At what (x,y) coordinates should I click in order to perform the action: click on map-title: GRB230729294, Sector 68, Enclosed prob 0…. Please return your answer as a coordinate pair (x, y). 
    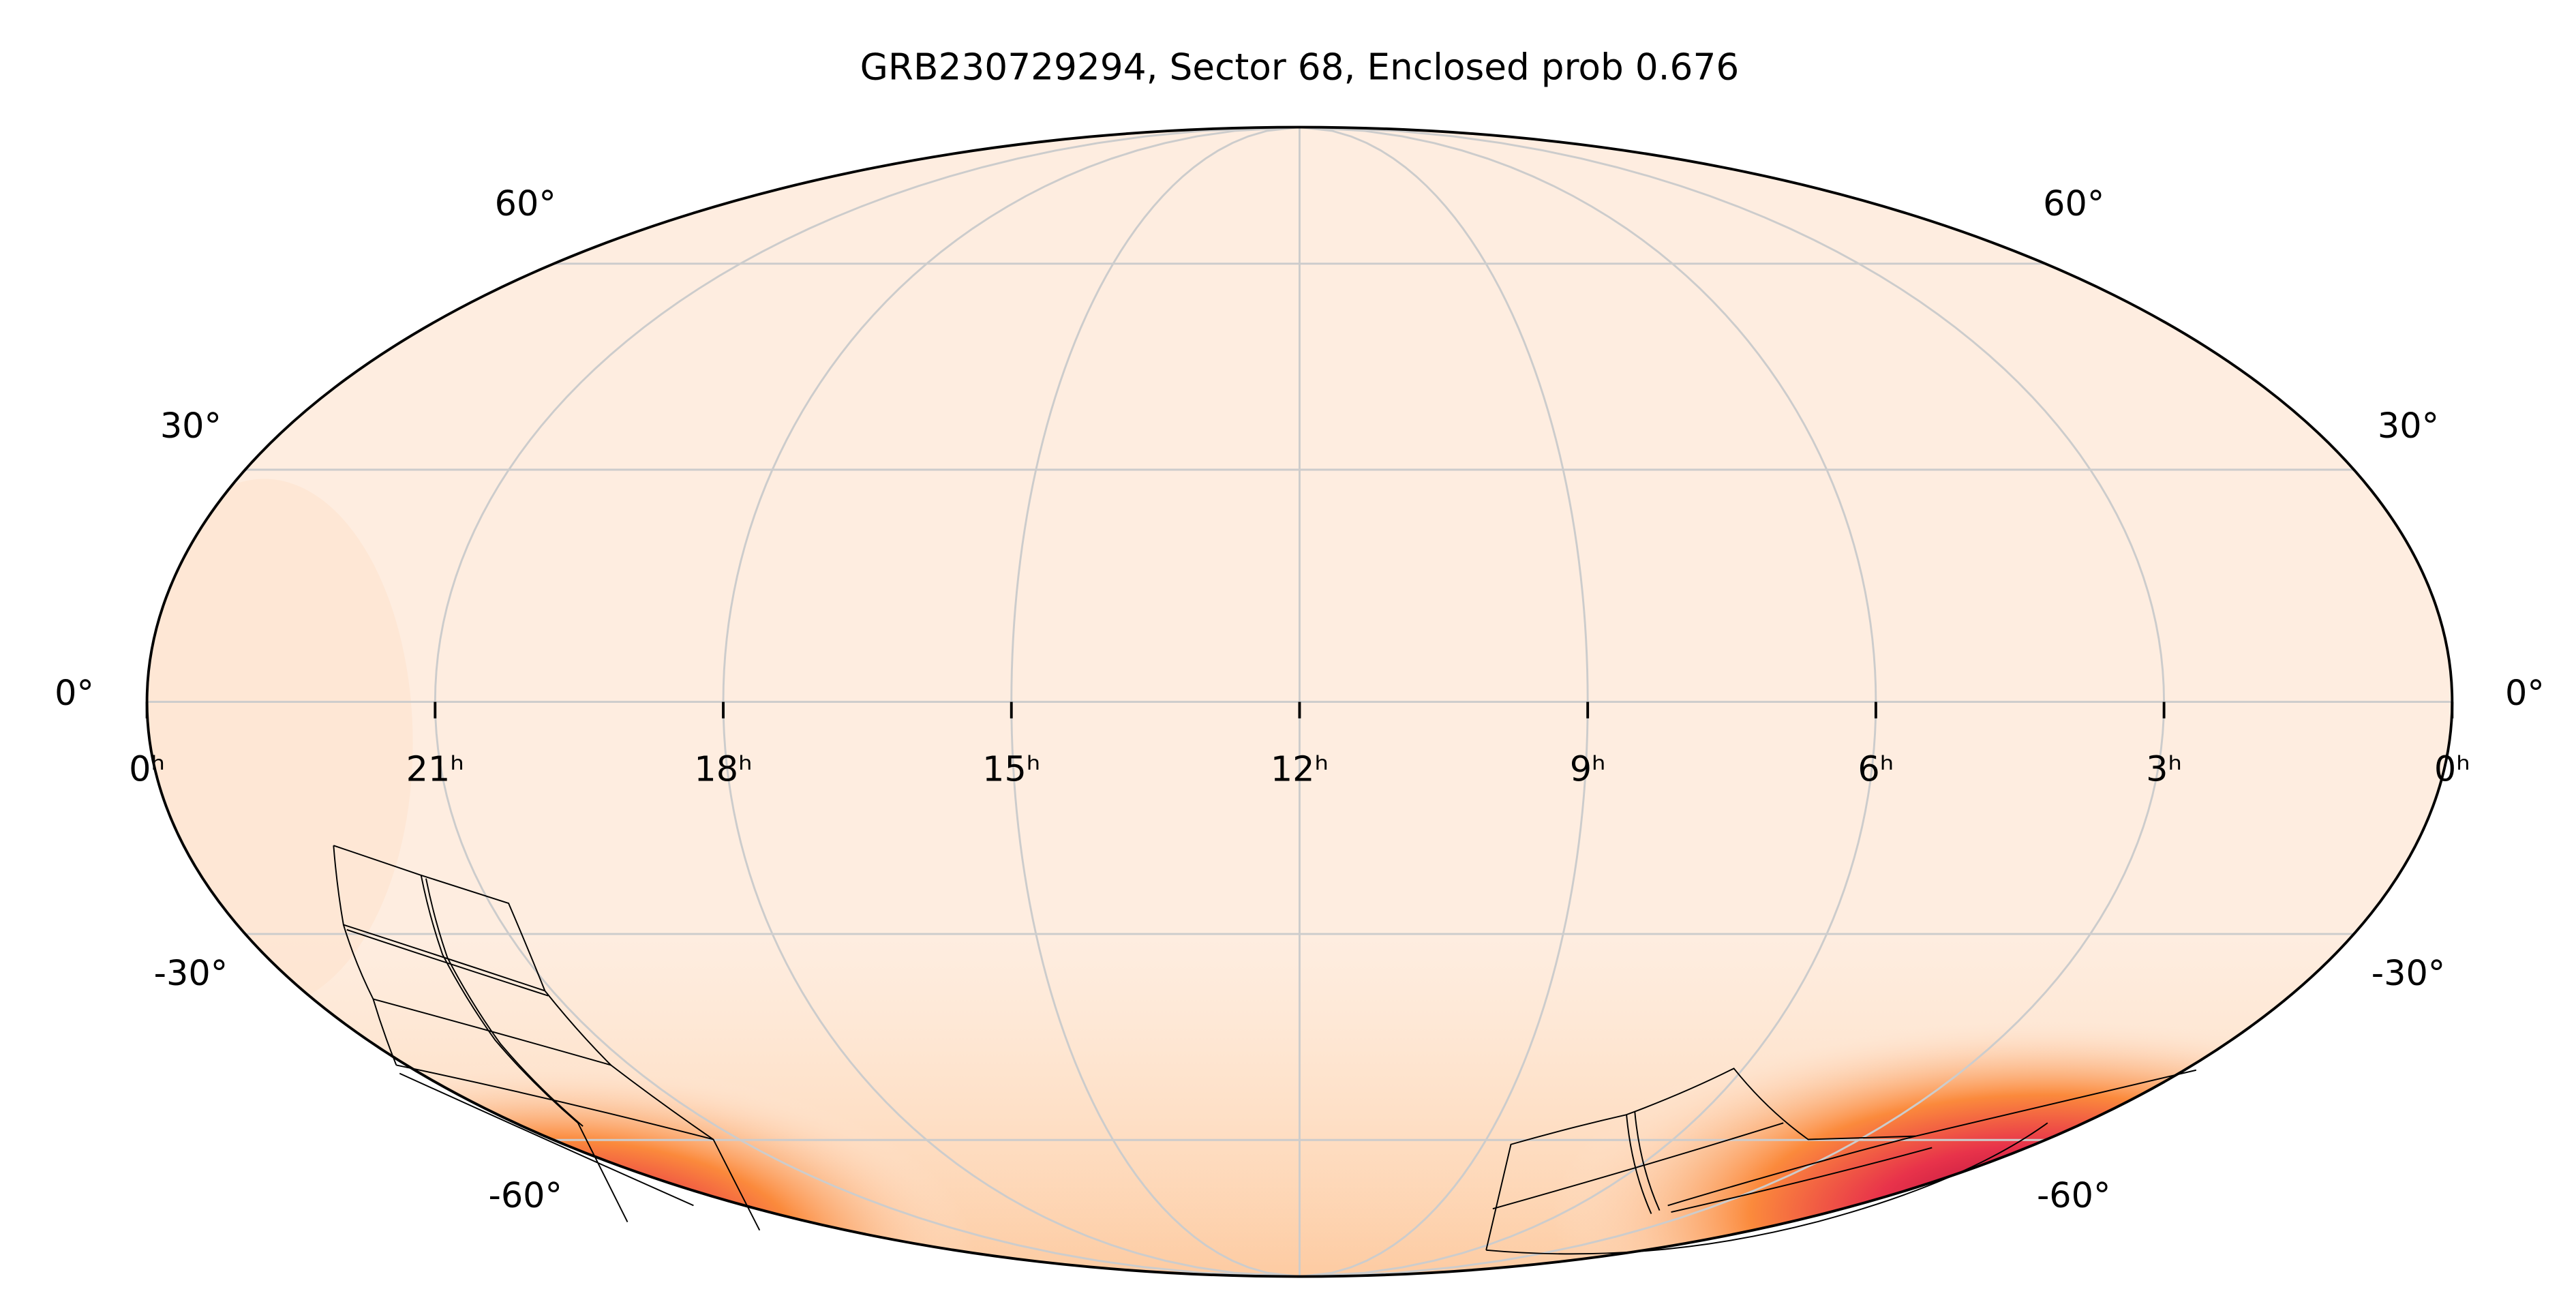
    Looking at the image, I should click on (1300, 67).